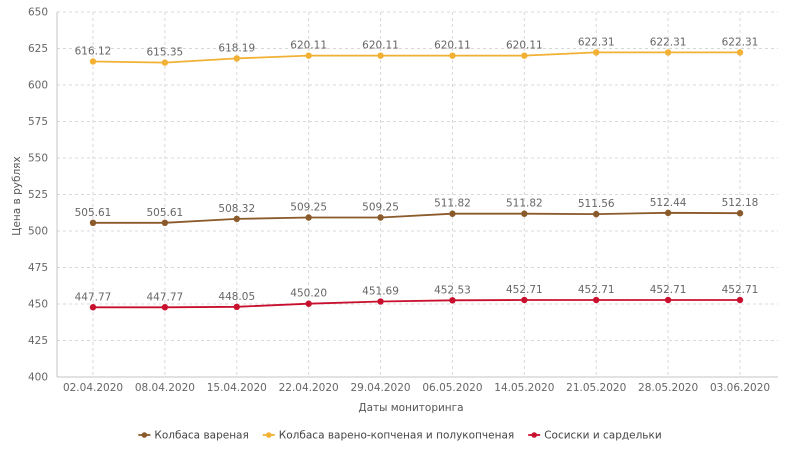 This screenshot has width=800, height=450. What do you see at coordinates (236, 48) in the screenshot?
I see `data-label: 618.19` at bounding box center [236, 48].